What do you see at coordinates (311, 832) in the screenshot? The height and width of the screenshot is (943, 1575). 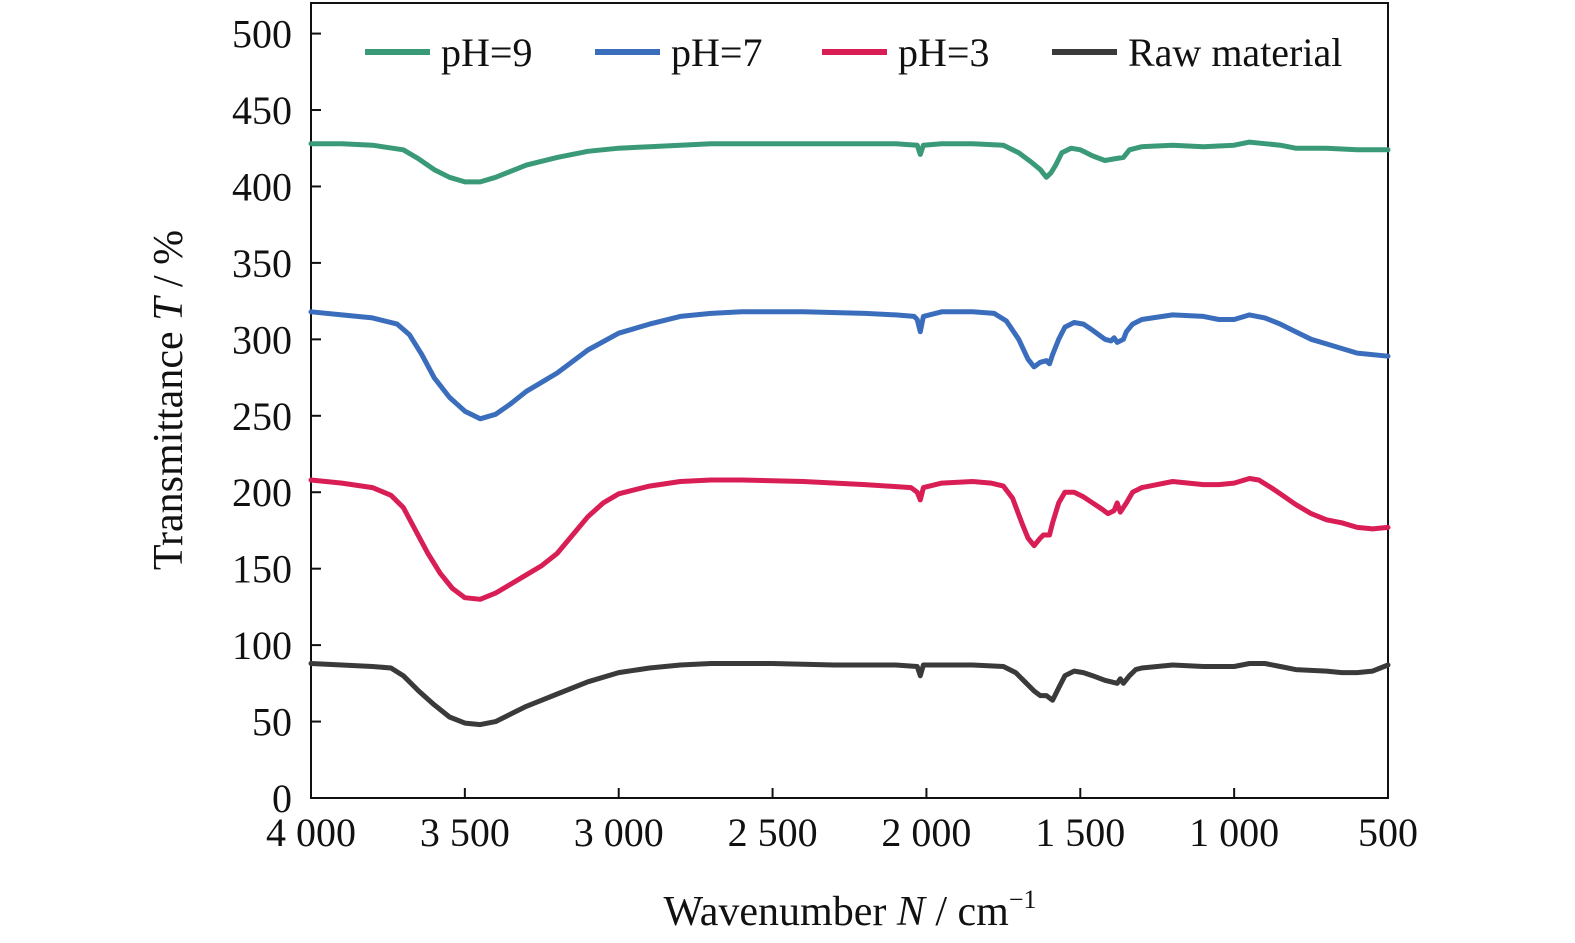 I see `x-tick-label: 4 000` at bounding box center [311, 832].